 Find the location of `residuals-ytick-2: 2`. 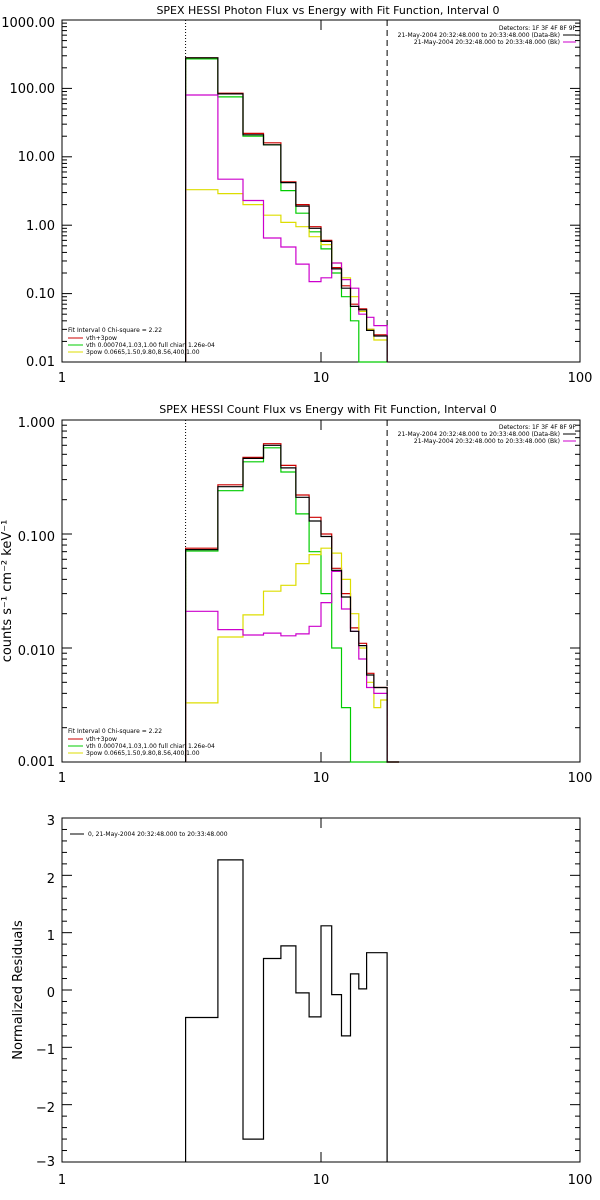

residuals-ytick-2: 2 is located at coordinates (51, 879).